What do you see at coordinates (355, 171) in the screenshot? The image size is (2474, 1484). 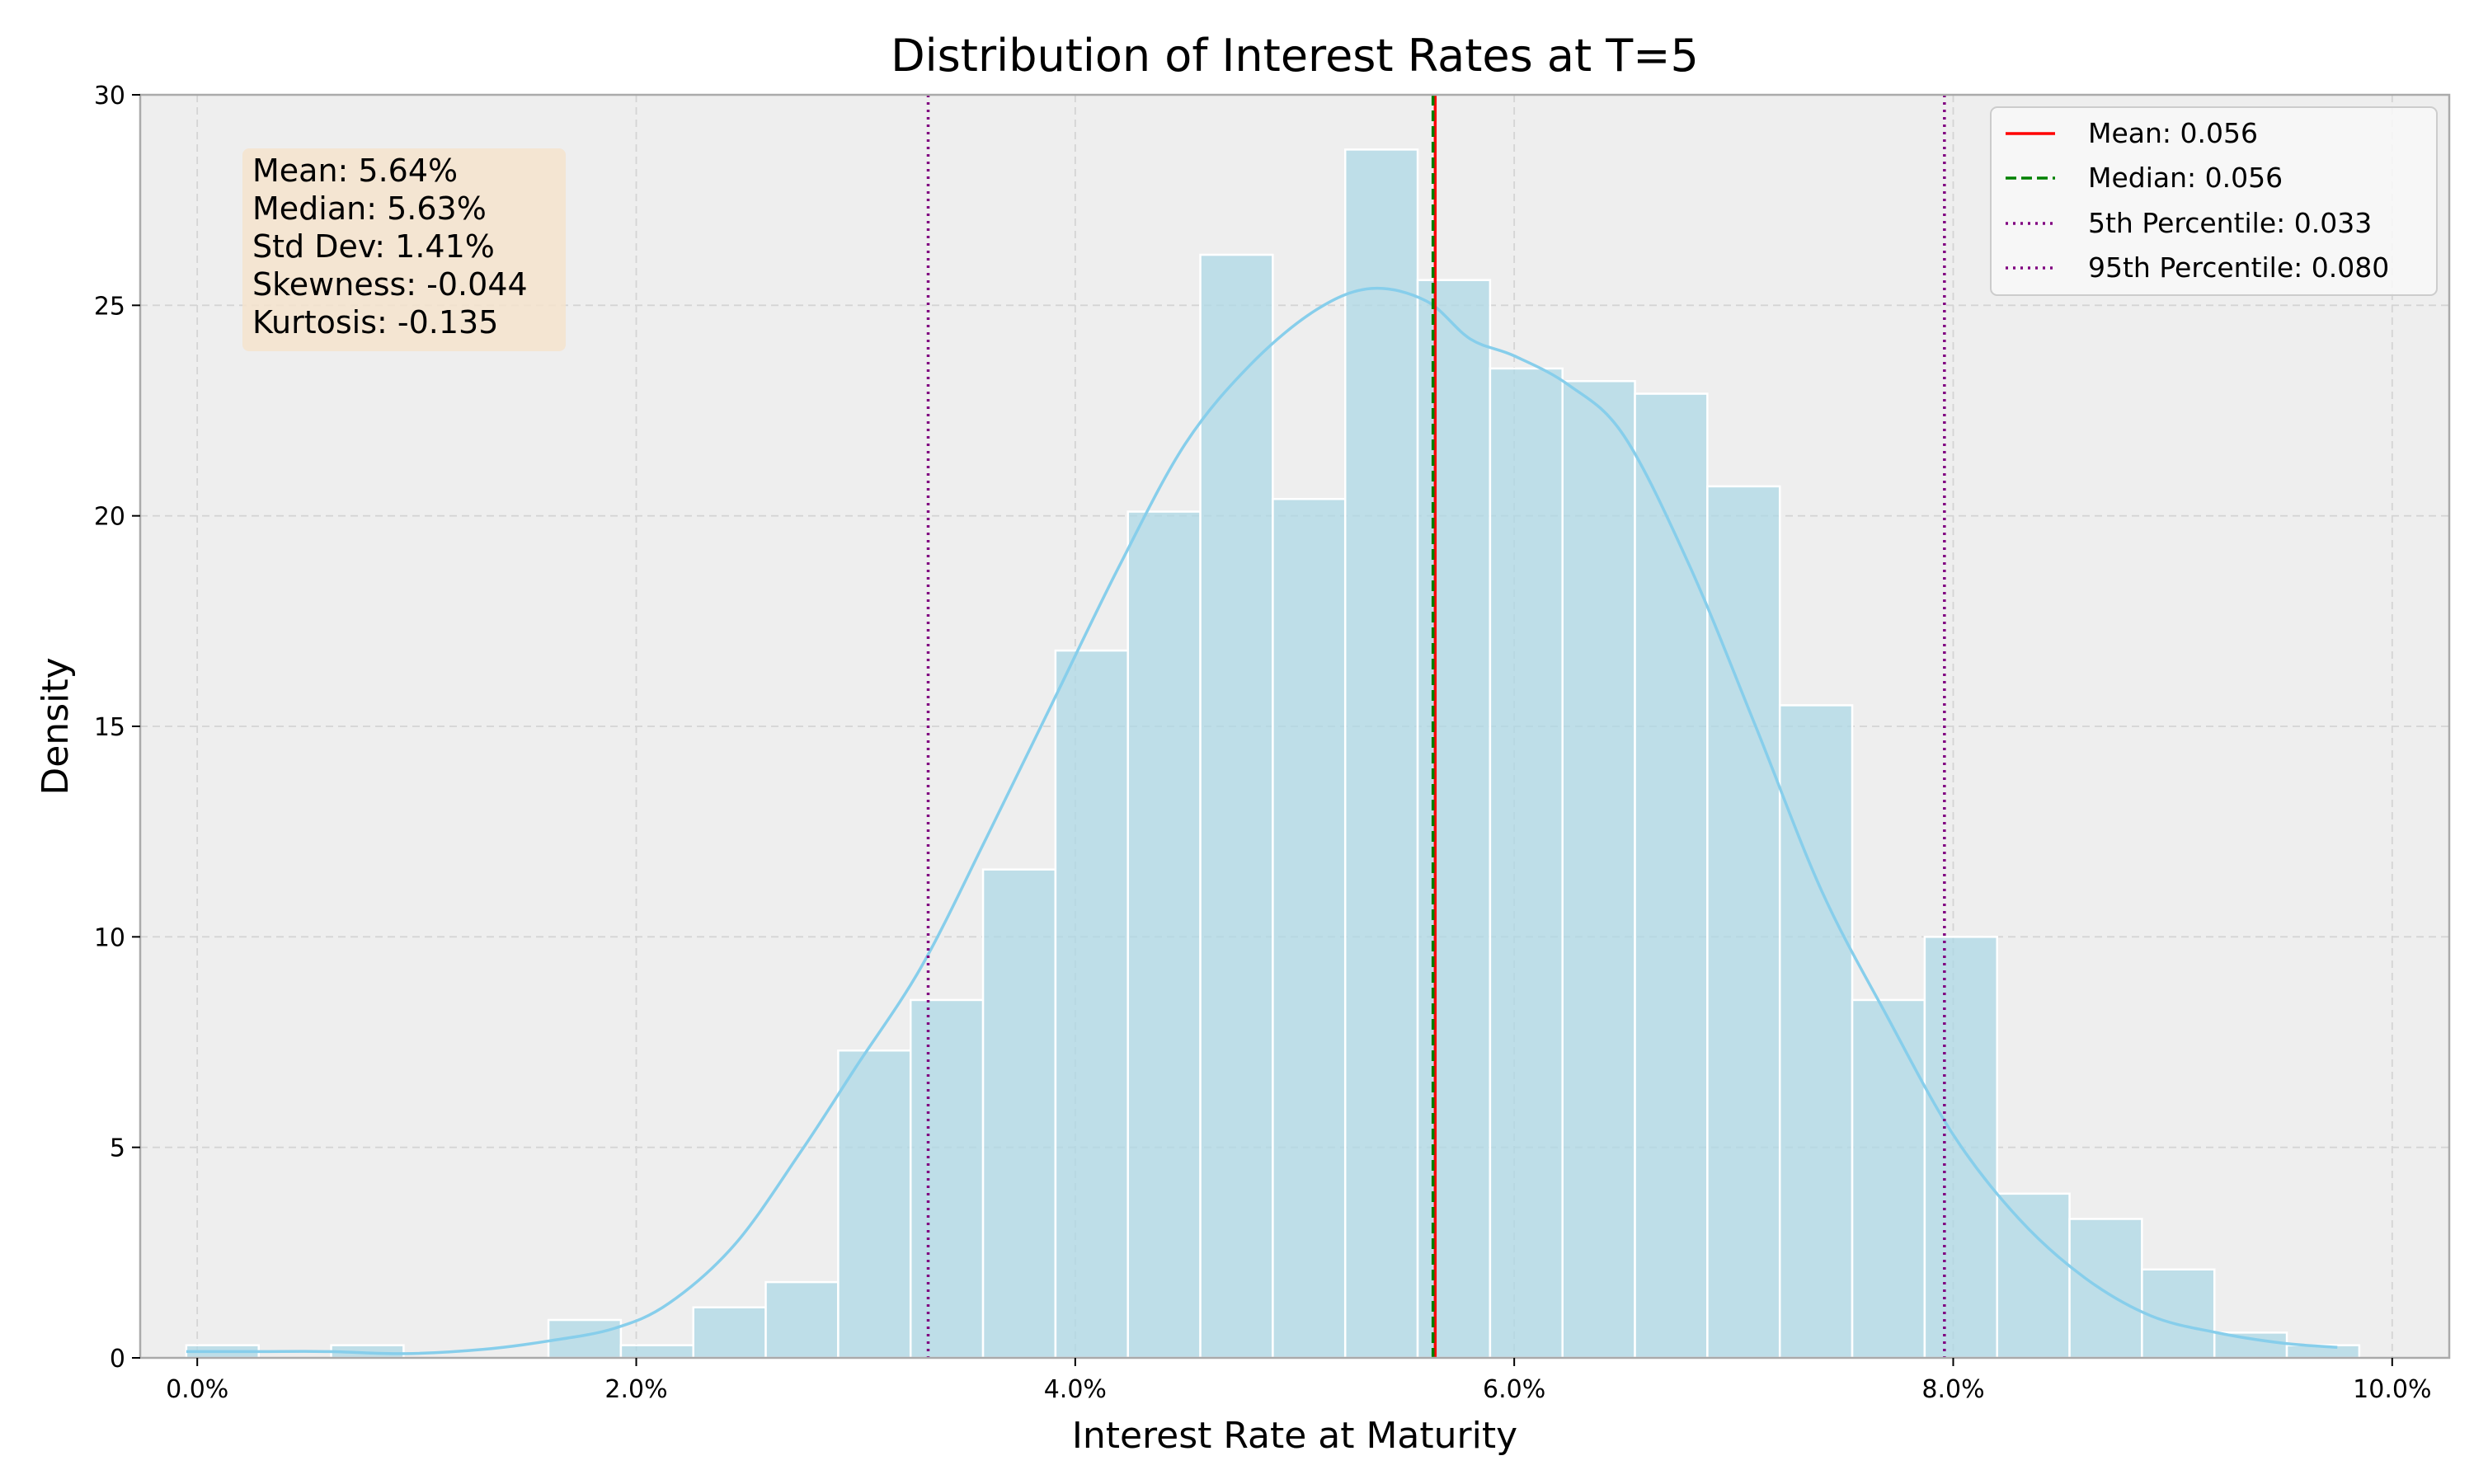 I see `stats-mean: Mean: 5.64%` at bounding box center [355, 171].